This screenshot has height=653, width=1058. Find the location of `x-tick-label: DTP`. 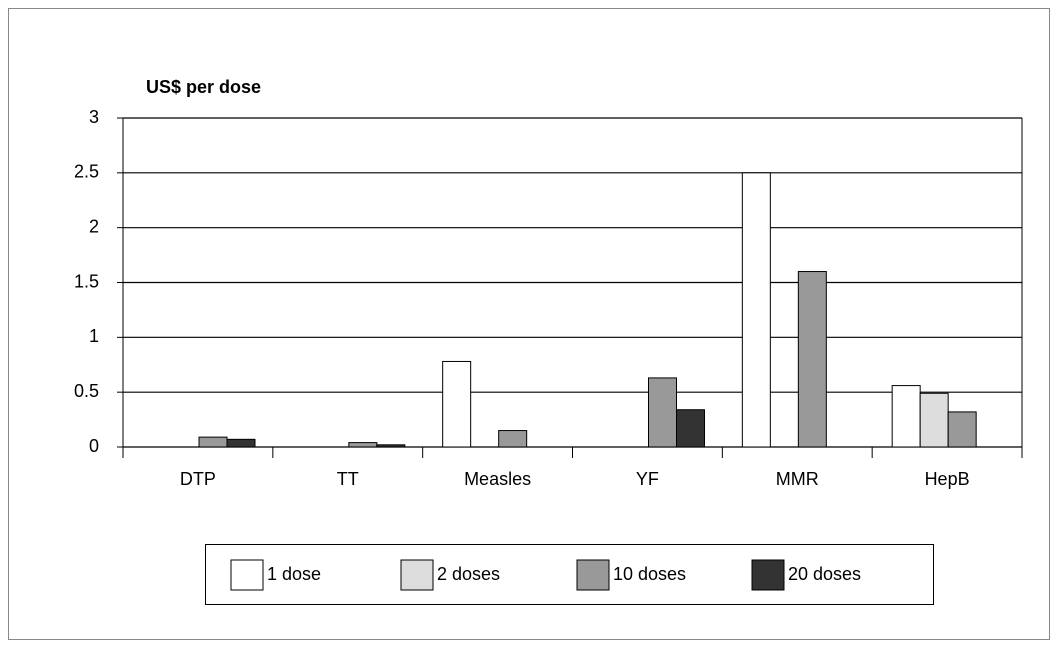

x-tick-label: DTP is located at coordinates (198, 479).